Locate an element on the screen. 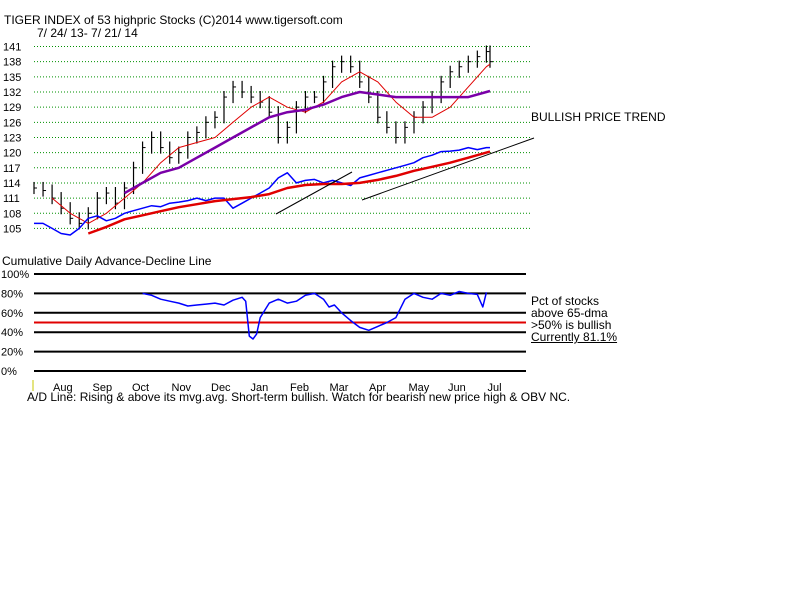  month-label: May is located at coordinates (419, 388).